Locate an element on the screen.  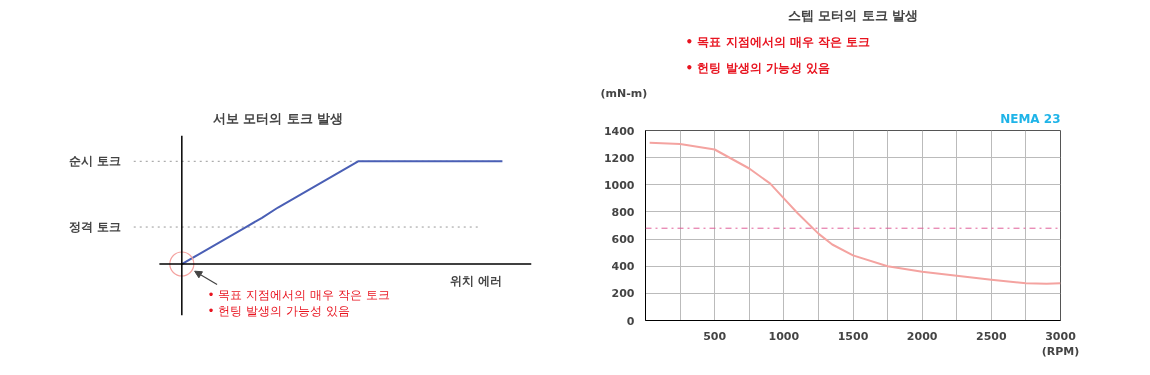
chart-title: 서보 모터의 토크 발생 is located at coordinates (278, 118).